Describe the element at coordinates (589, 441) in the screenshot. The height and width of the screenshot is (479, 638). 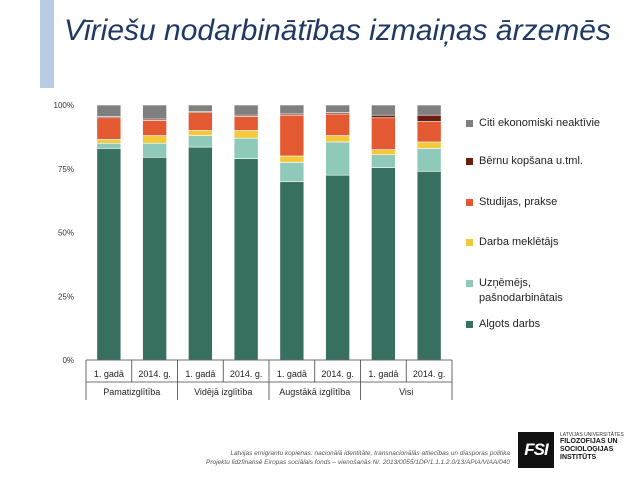
I see `logo-main-line-1: FILOZOFIJAS UN` at that location.